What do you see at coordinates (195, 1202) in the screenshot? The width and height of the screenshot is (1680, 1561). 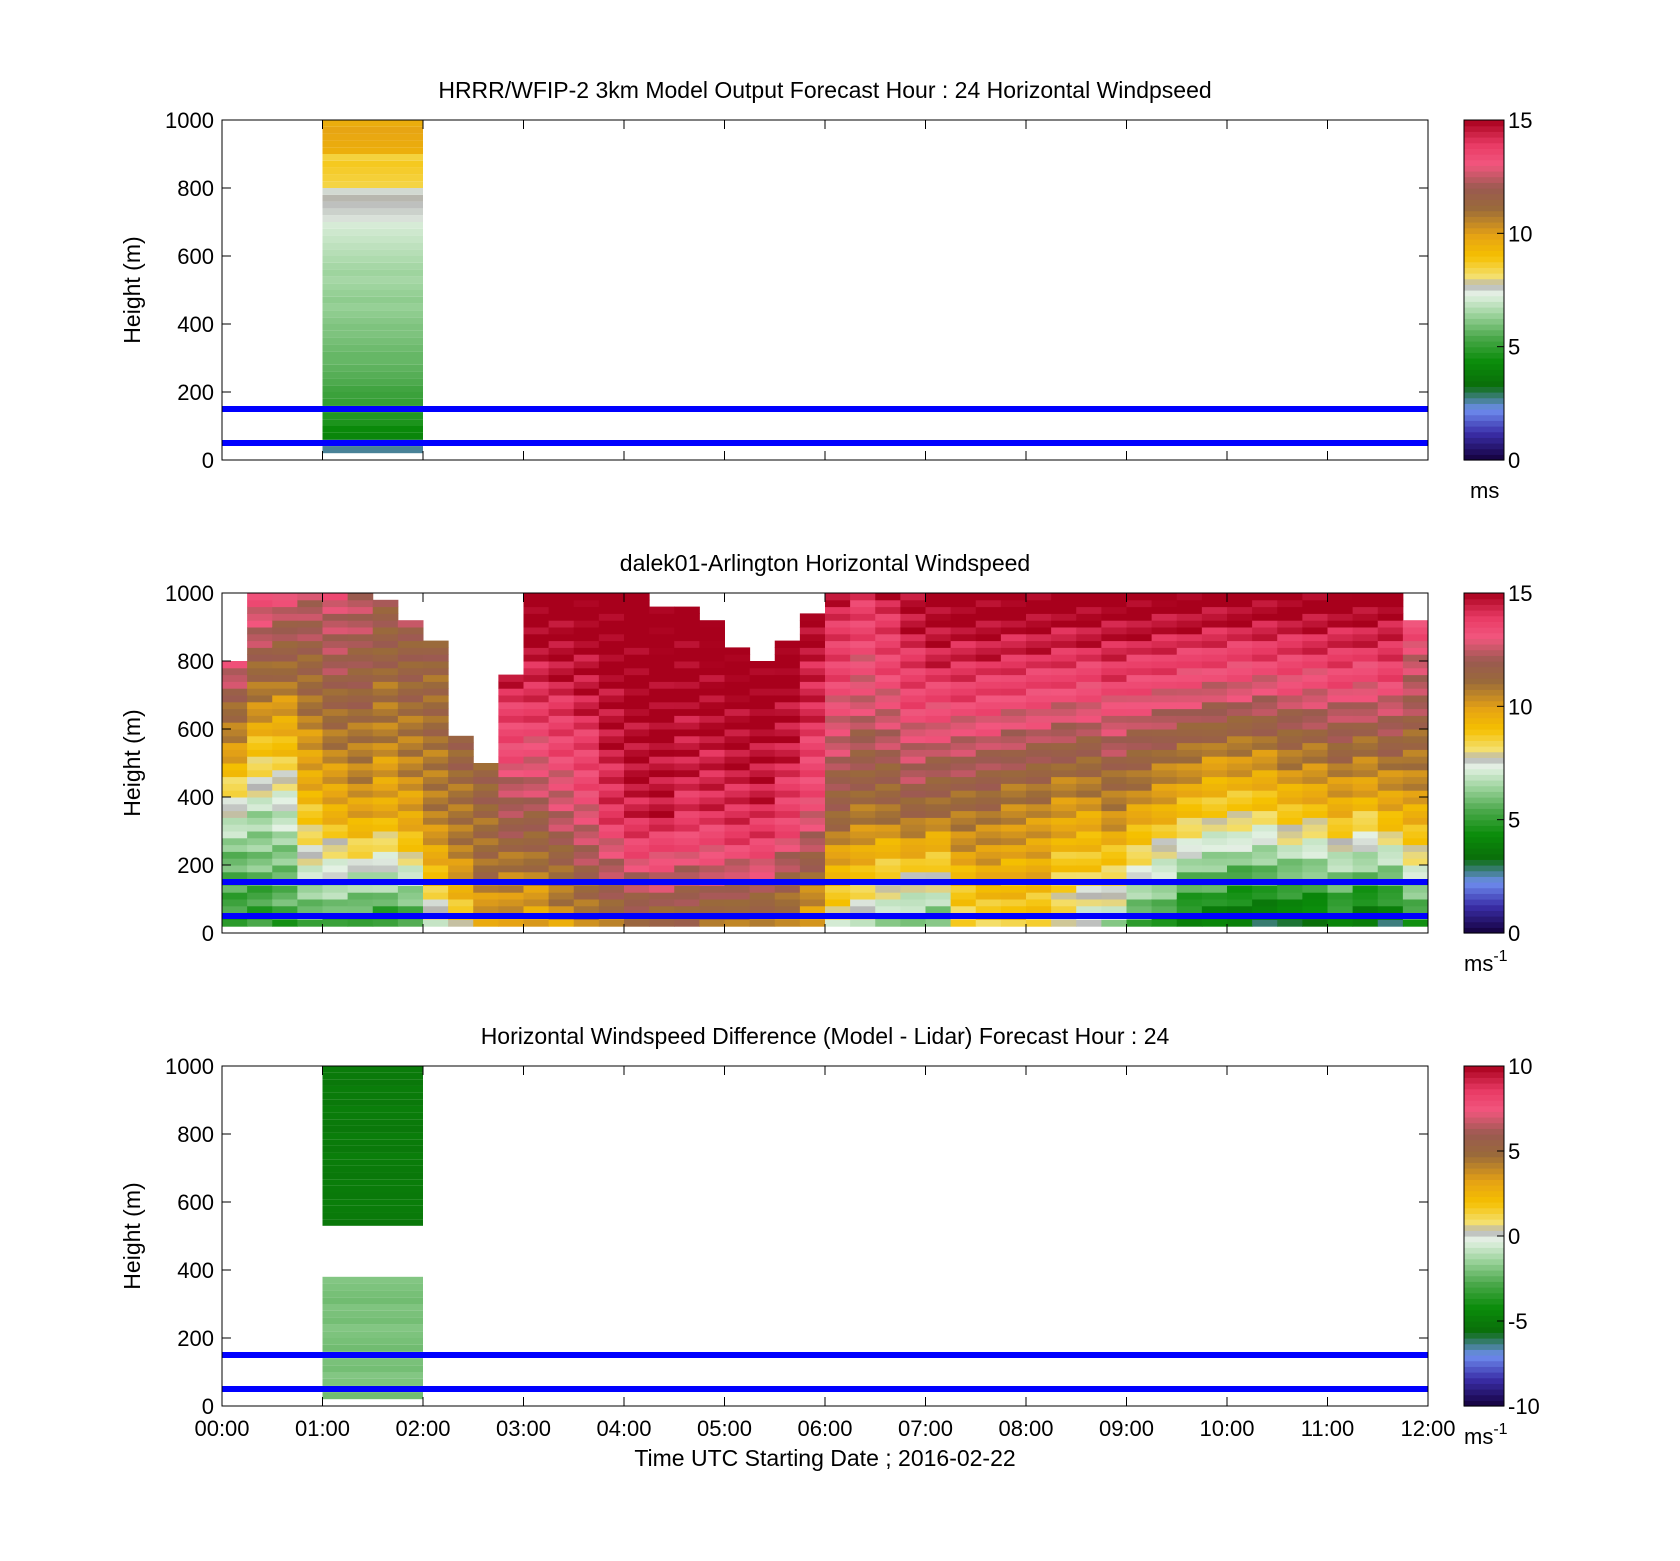 I see `y-tick-label: 600` at bounding box center [195, 1202].